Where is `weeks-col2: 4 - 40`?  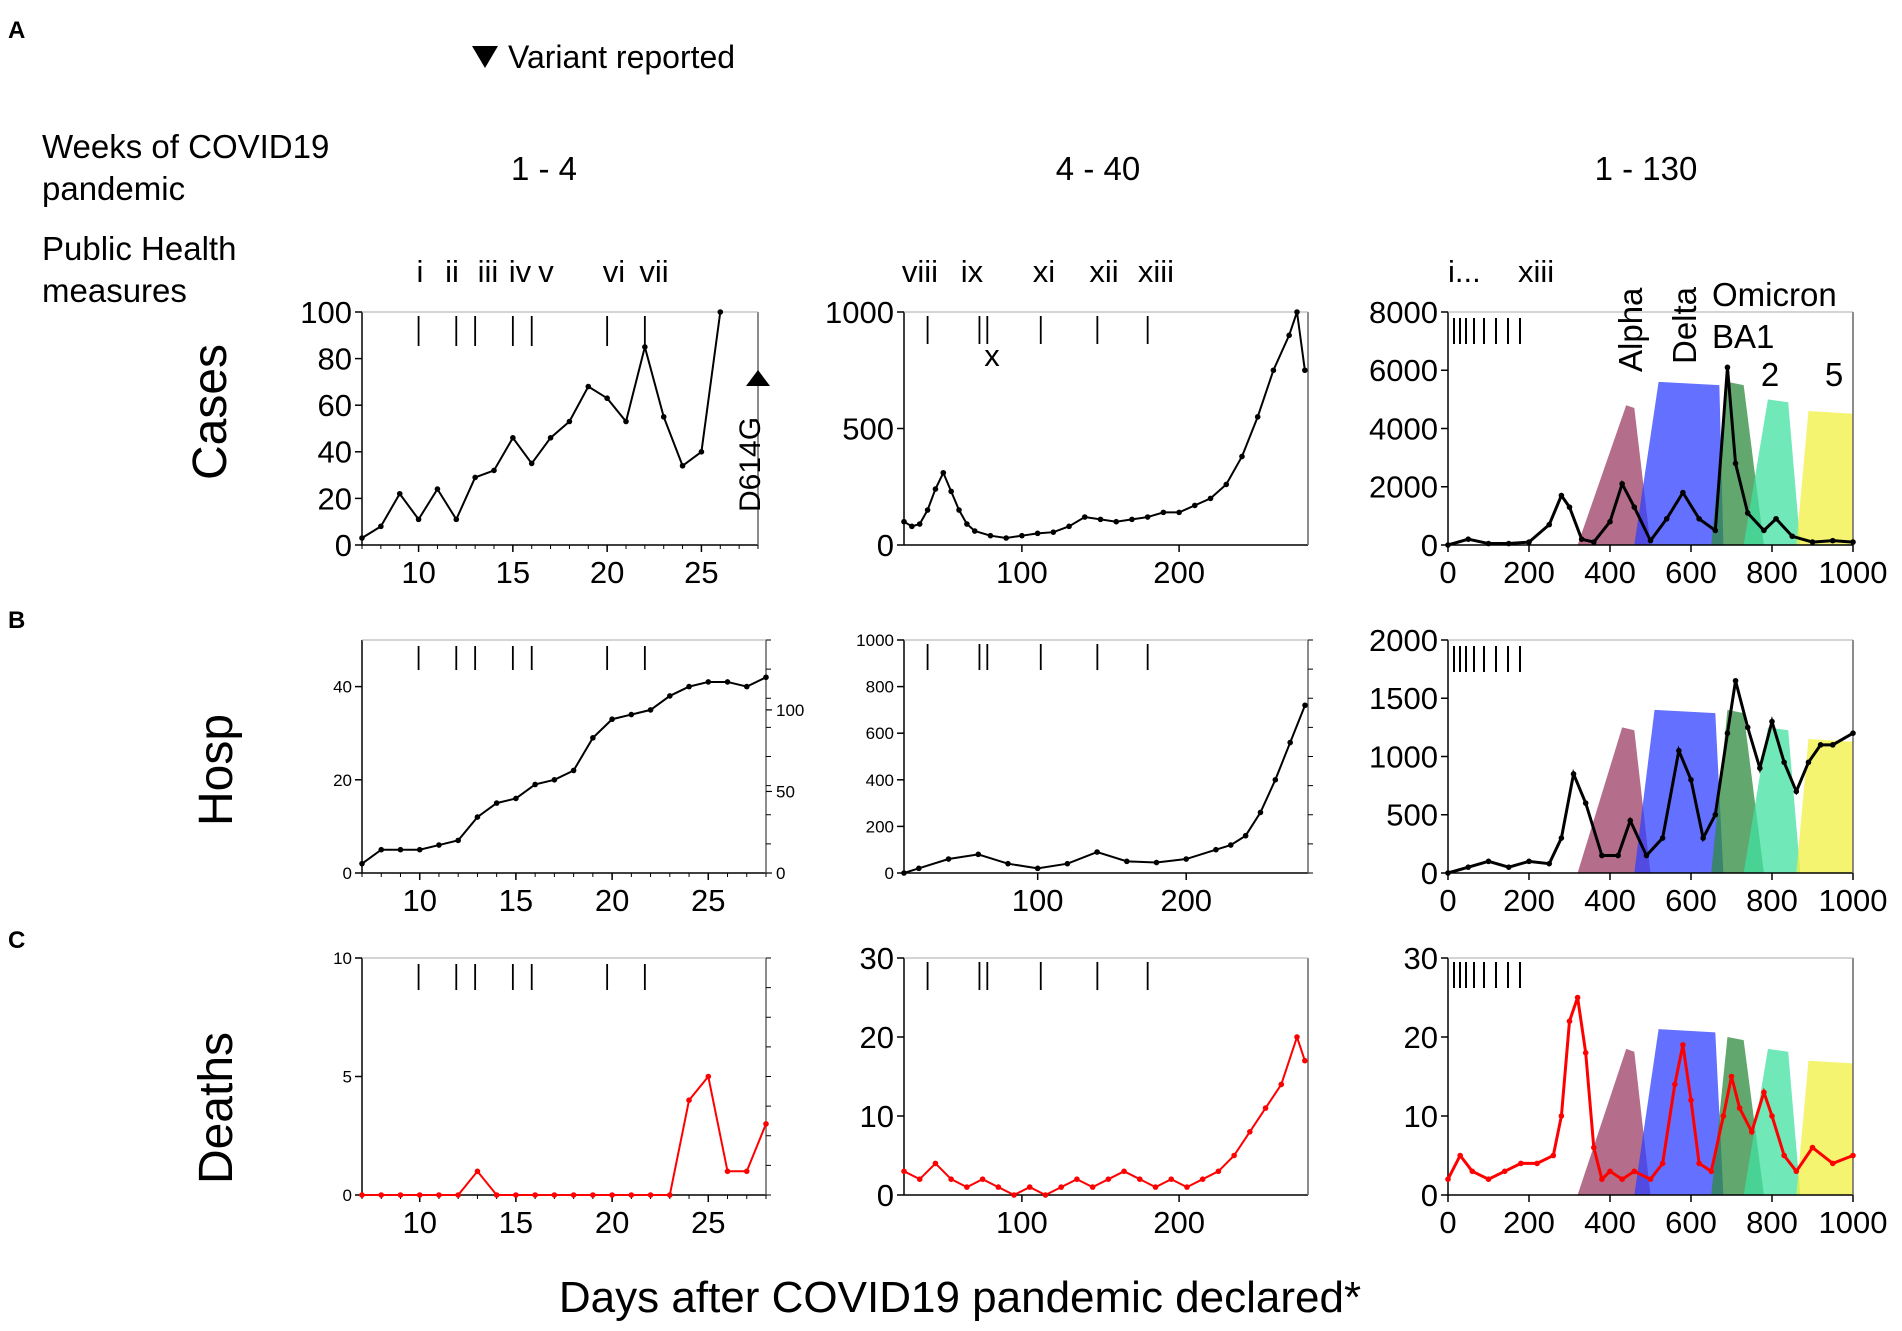
weeks-col2: 4 - 40 is located at coordinates (1098, 168).